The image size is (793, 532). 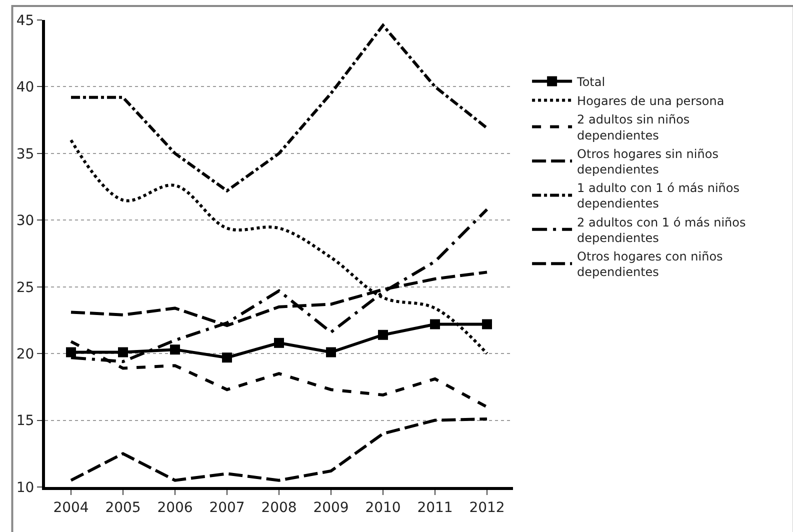 I want to click on y-tick-label: 25, so click(x=25, y=288).